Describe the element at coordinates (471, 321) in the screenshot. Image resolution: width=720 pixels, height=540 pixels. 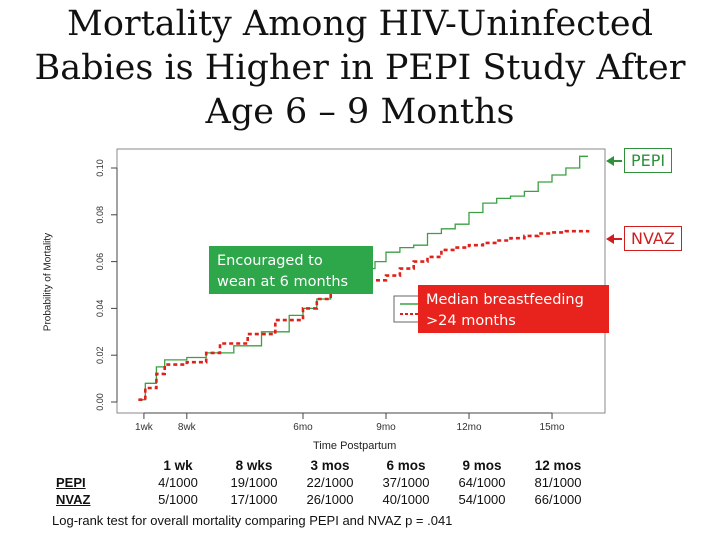
I see `breastfeeding-callout-line-2: >24 months` at that location.